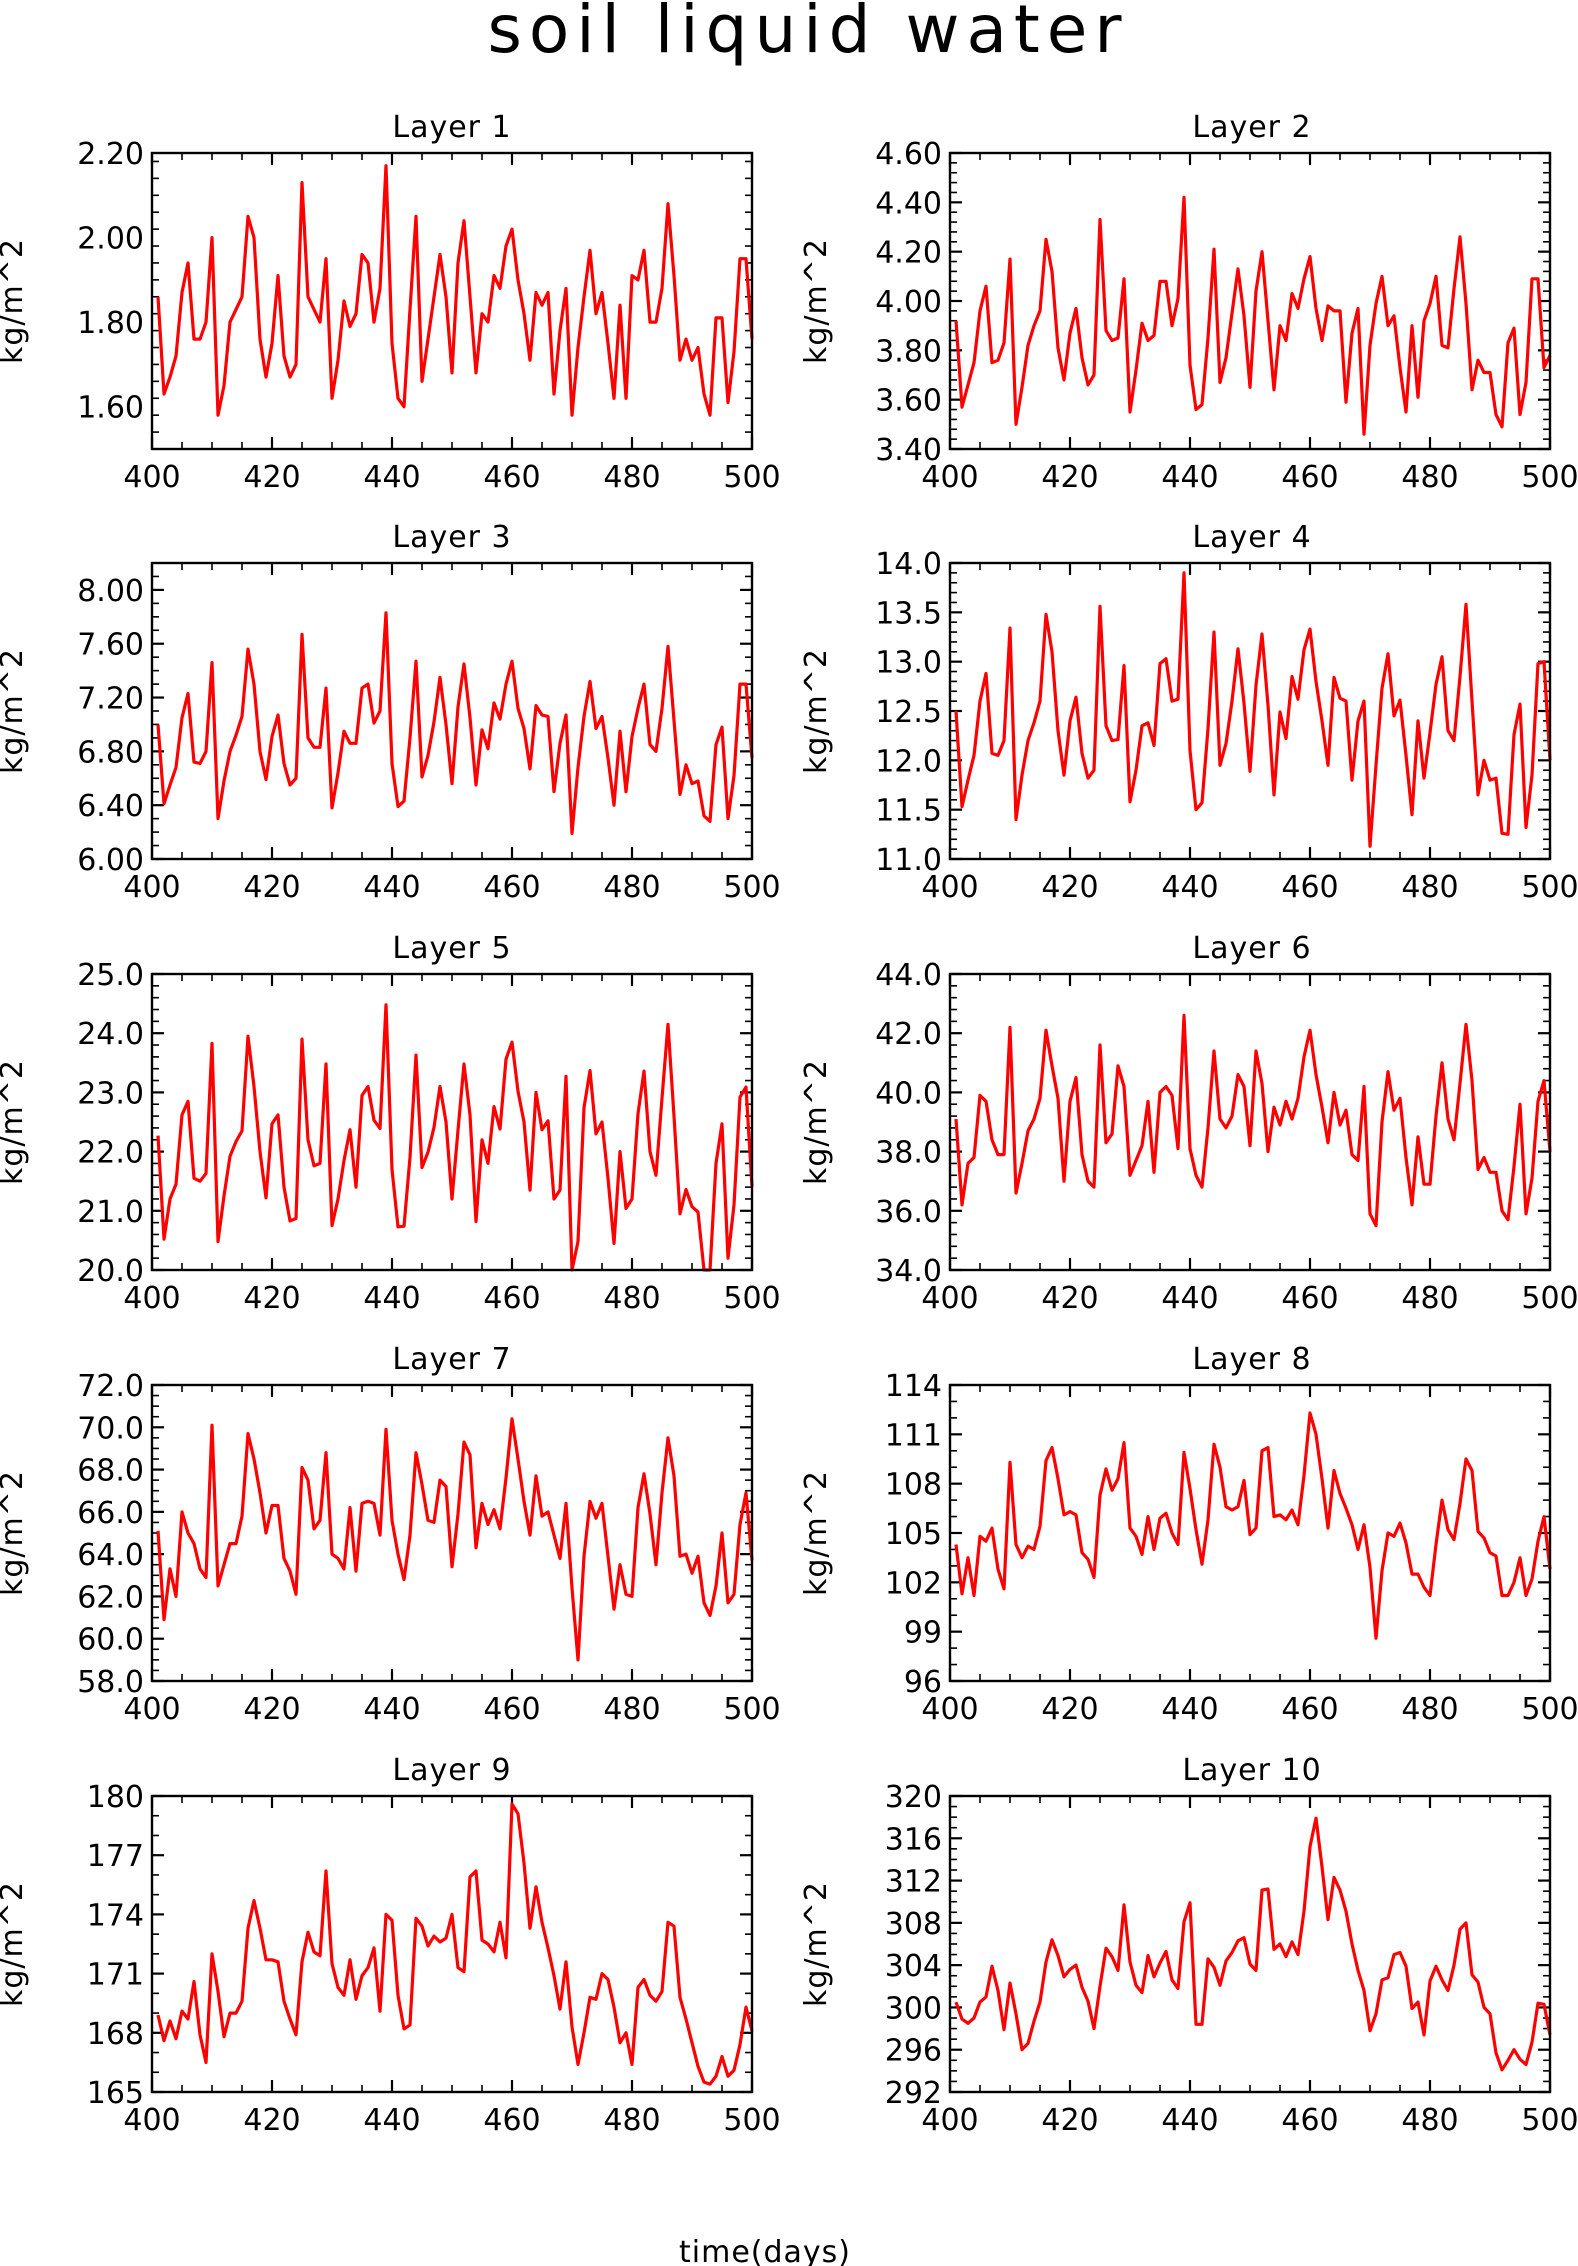 The width and height of the screenshot is (1578, 2266). Describe the element at coordinates (110, 1555) in the screenshot. I see `y-tick-label: 64.0` at that location.